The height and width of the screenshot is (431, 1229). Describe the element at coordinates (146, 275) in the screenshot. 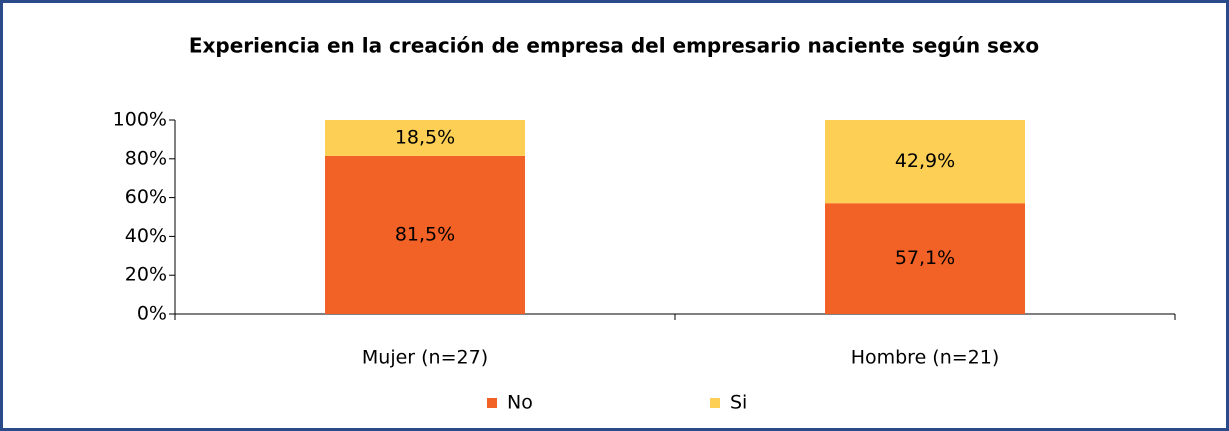

I see `y-tick-label: 20%` at that location.